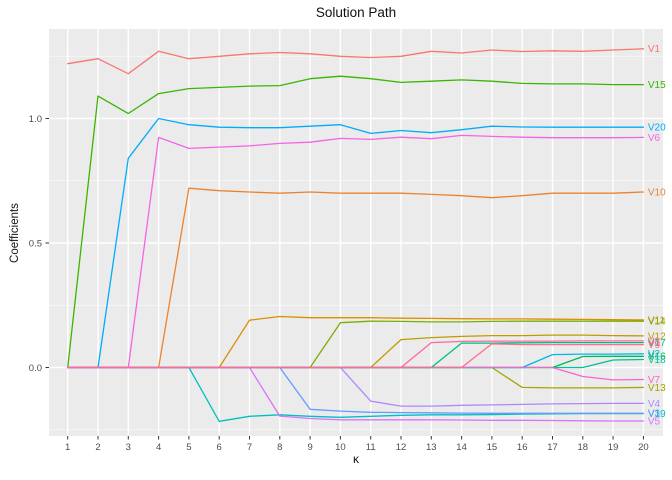  I want to click on series-label-V17: V17, so click(657, 343).